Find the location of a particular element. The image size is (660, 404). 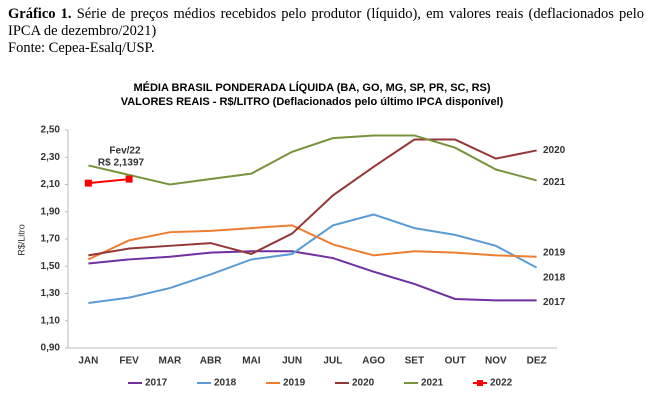

legend-label: 2021 is located at coordinates (432, 383).